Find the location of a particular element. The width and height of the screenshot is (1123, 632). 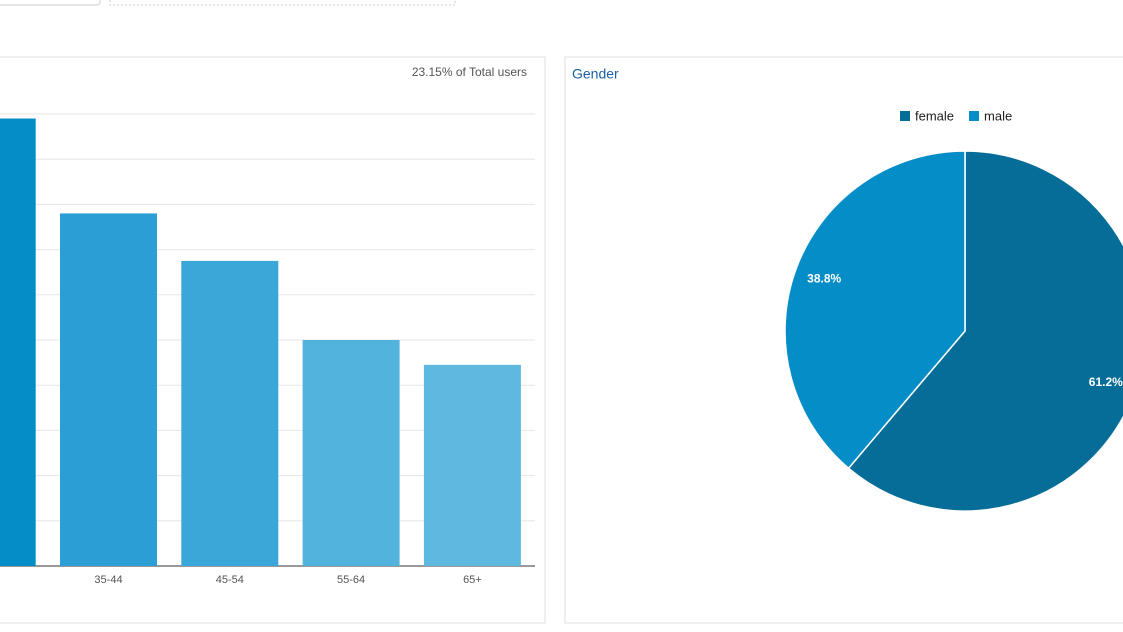

button-outline is located at coordinates (50, 3).